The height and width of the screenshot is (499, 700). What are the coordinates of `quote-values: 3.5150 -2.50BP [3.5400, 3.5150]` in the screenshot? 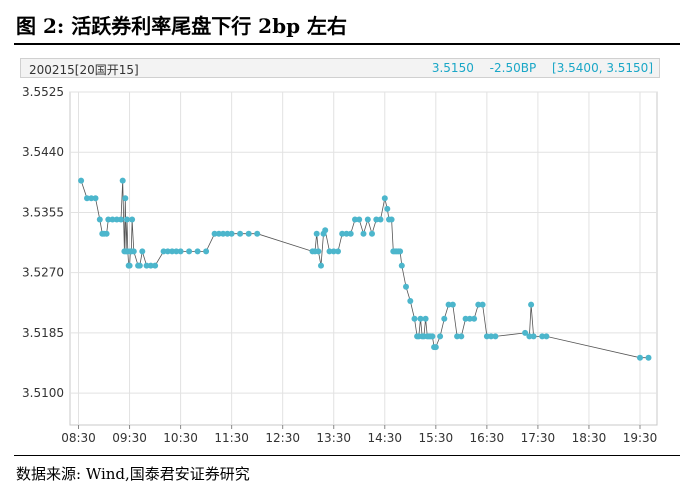 It's located at (536, 68).